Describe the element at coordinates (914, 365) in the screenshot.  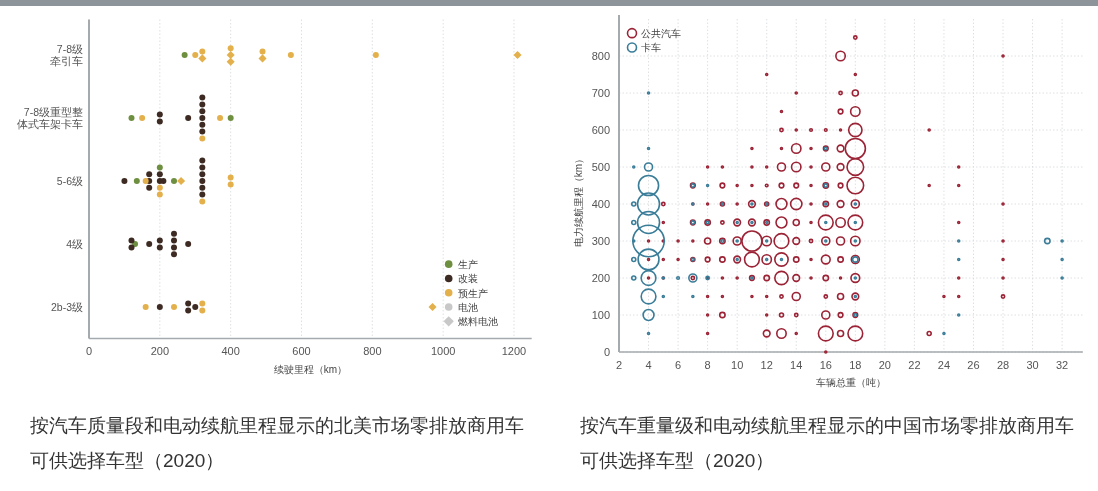
I see `x-tick-label: 22` at that location.